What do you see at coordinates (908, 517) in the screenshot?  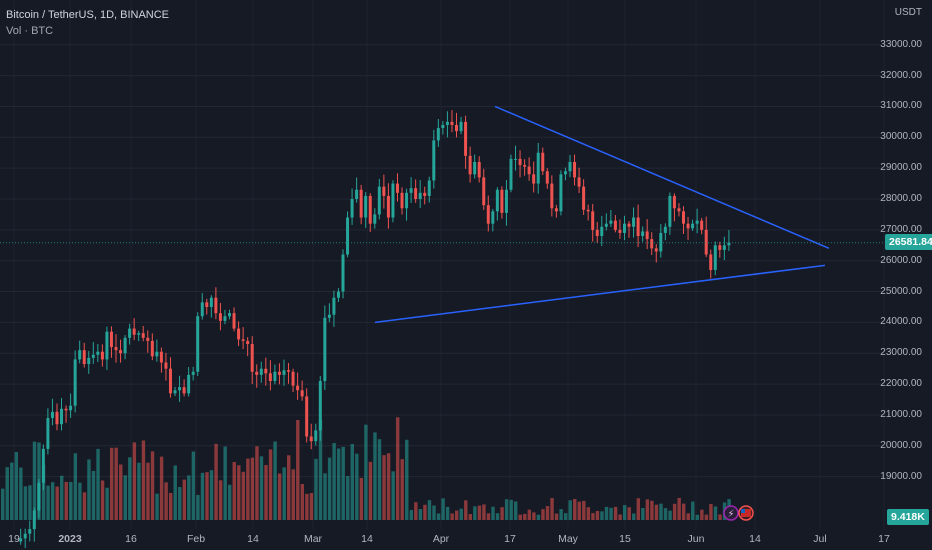 I see `last-volume-tag: 9.418K` at bounding box center [908, 517].